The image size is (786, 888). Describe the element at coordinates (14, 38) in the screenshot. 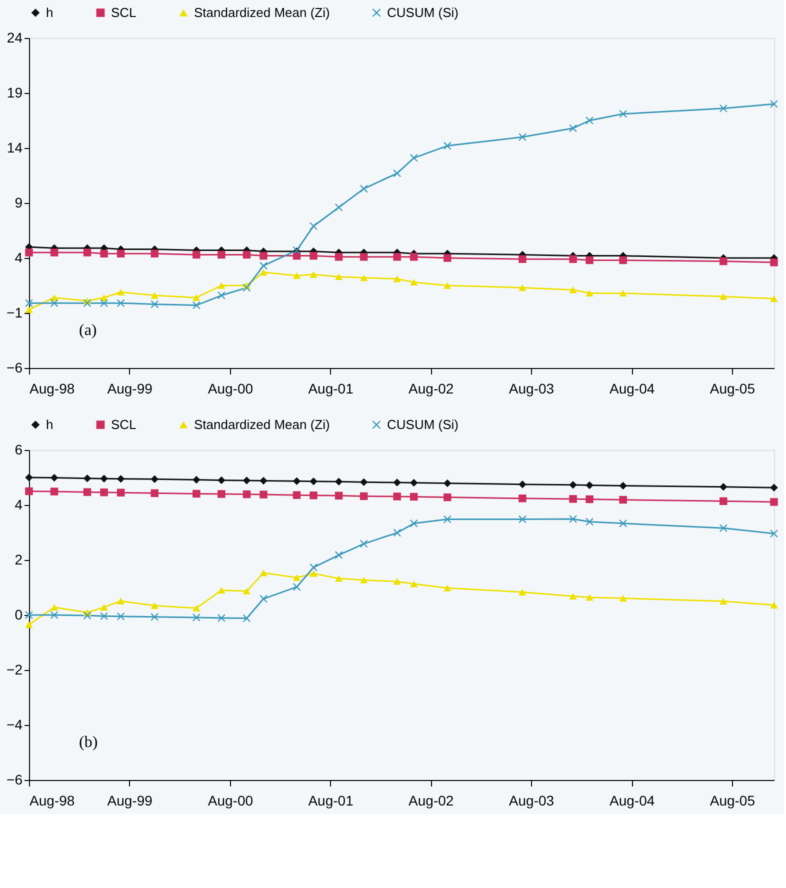

I see `y-tick-label: 24` at that location.